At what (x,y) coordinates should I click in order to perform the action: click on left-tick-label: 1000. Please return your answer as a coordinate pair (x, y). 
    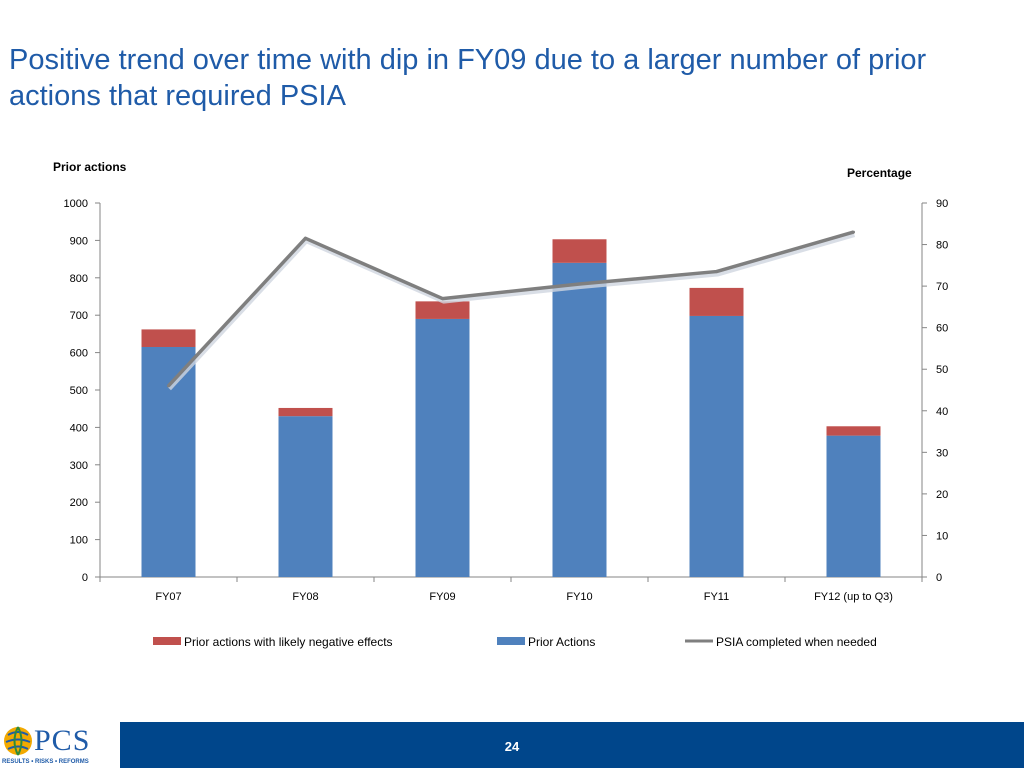
    Looking at the image, I should click on (76, 204).